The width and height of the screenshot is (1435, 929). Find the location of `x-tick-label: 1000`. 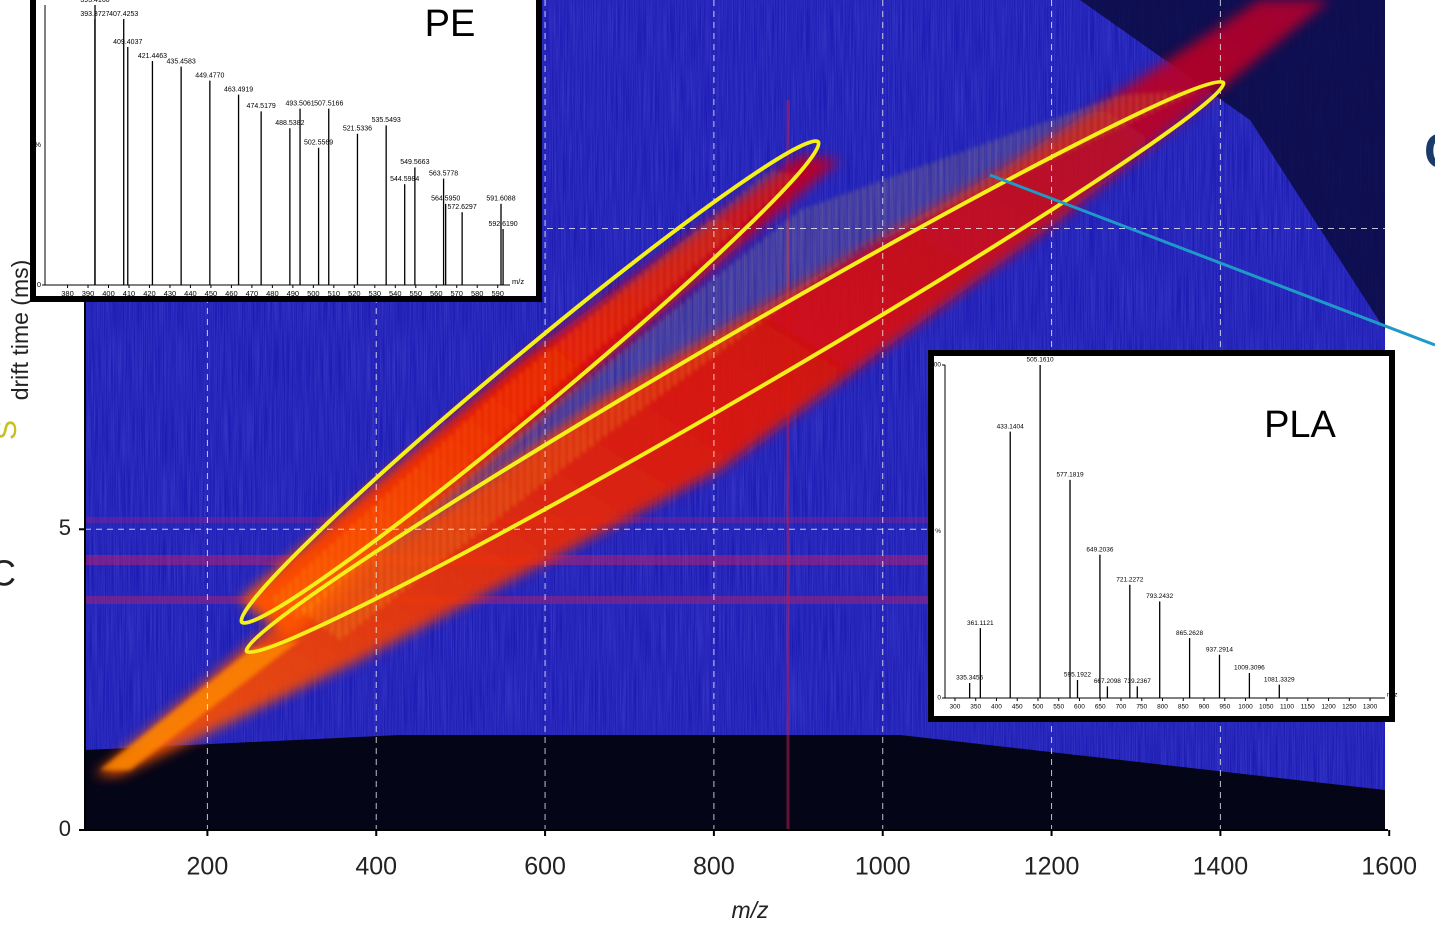

x-tick-label: 1000 is located at coordinates (883, 867).